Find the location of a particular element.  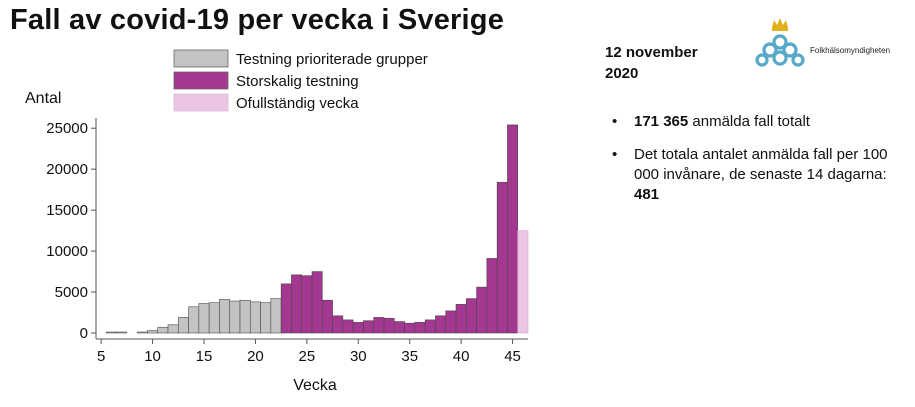

x-tick-label: 20 is located at coordinates (255, 356).